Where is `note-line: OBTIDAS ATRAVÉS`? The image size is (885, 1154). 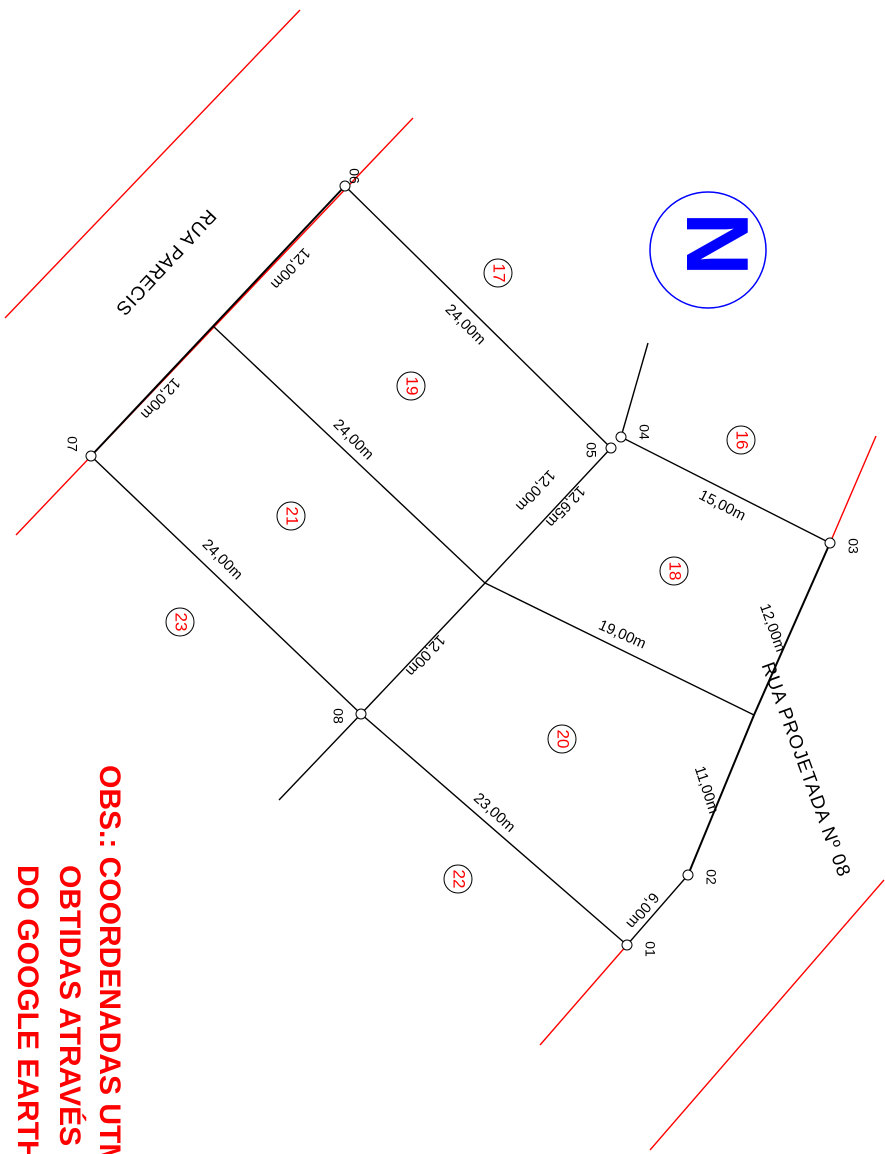
note-line: OBTIDAS ATRAVÉS is located at coordinates (70, 1005).